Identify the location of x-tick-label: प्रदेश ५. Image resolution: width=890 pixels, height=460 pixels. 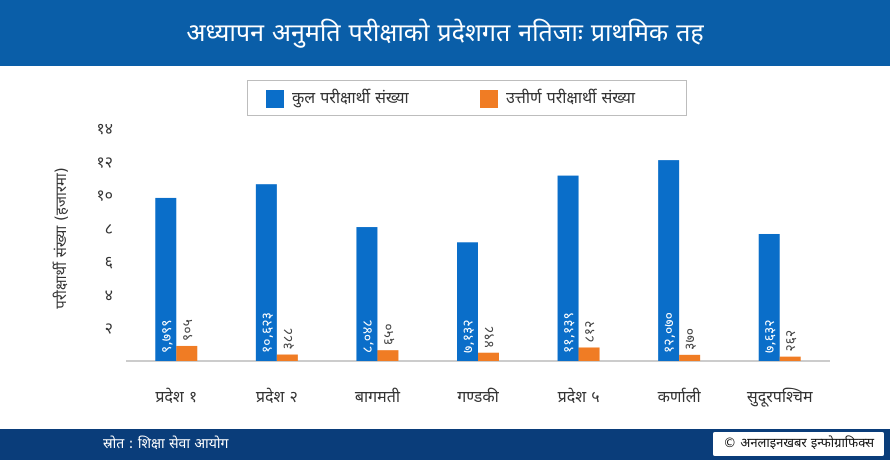
(579, 396).